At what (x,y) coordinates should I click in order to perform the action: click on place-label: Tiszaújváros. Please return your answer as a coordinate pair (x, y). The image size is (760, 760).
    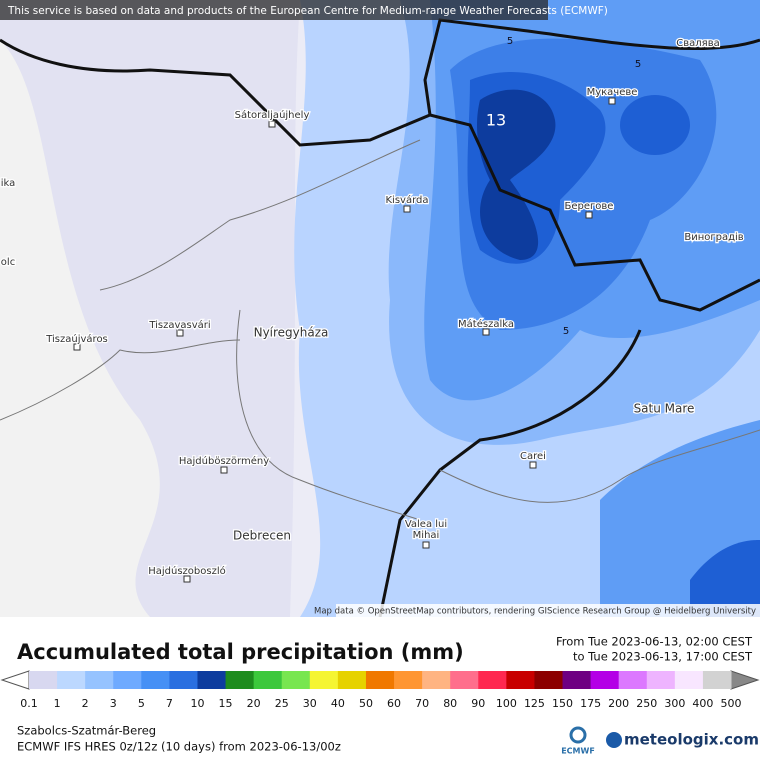
    Looking at the image, I should click on (76, 339).